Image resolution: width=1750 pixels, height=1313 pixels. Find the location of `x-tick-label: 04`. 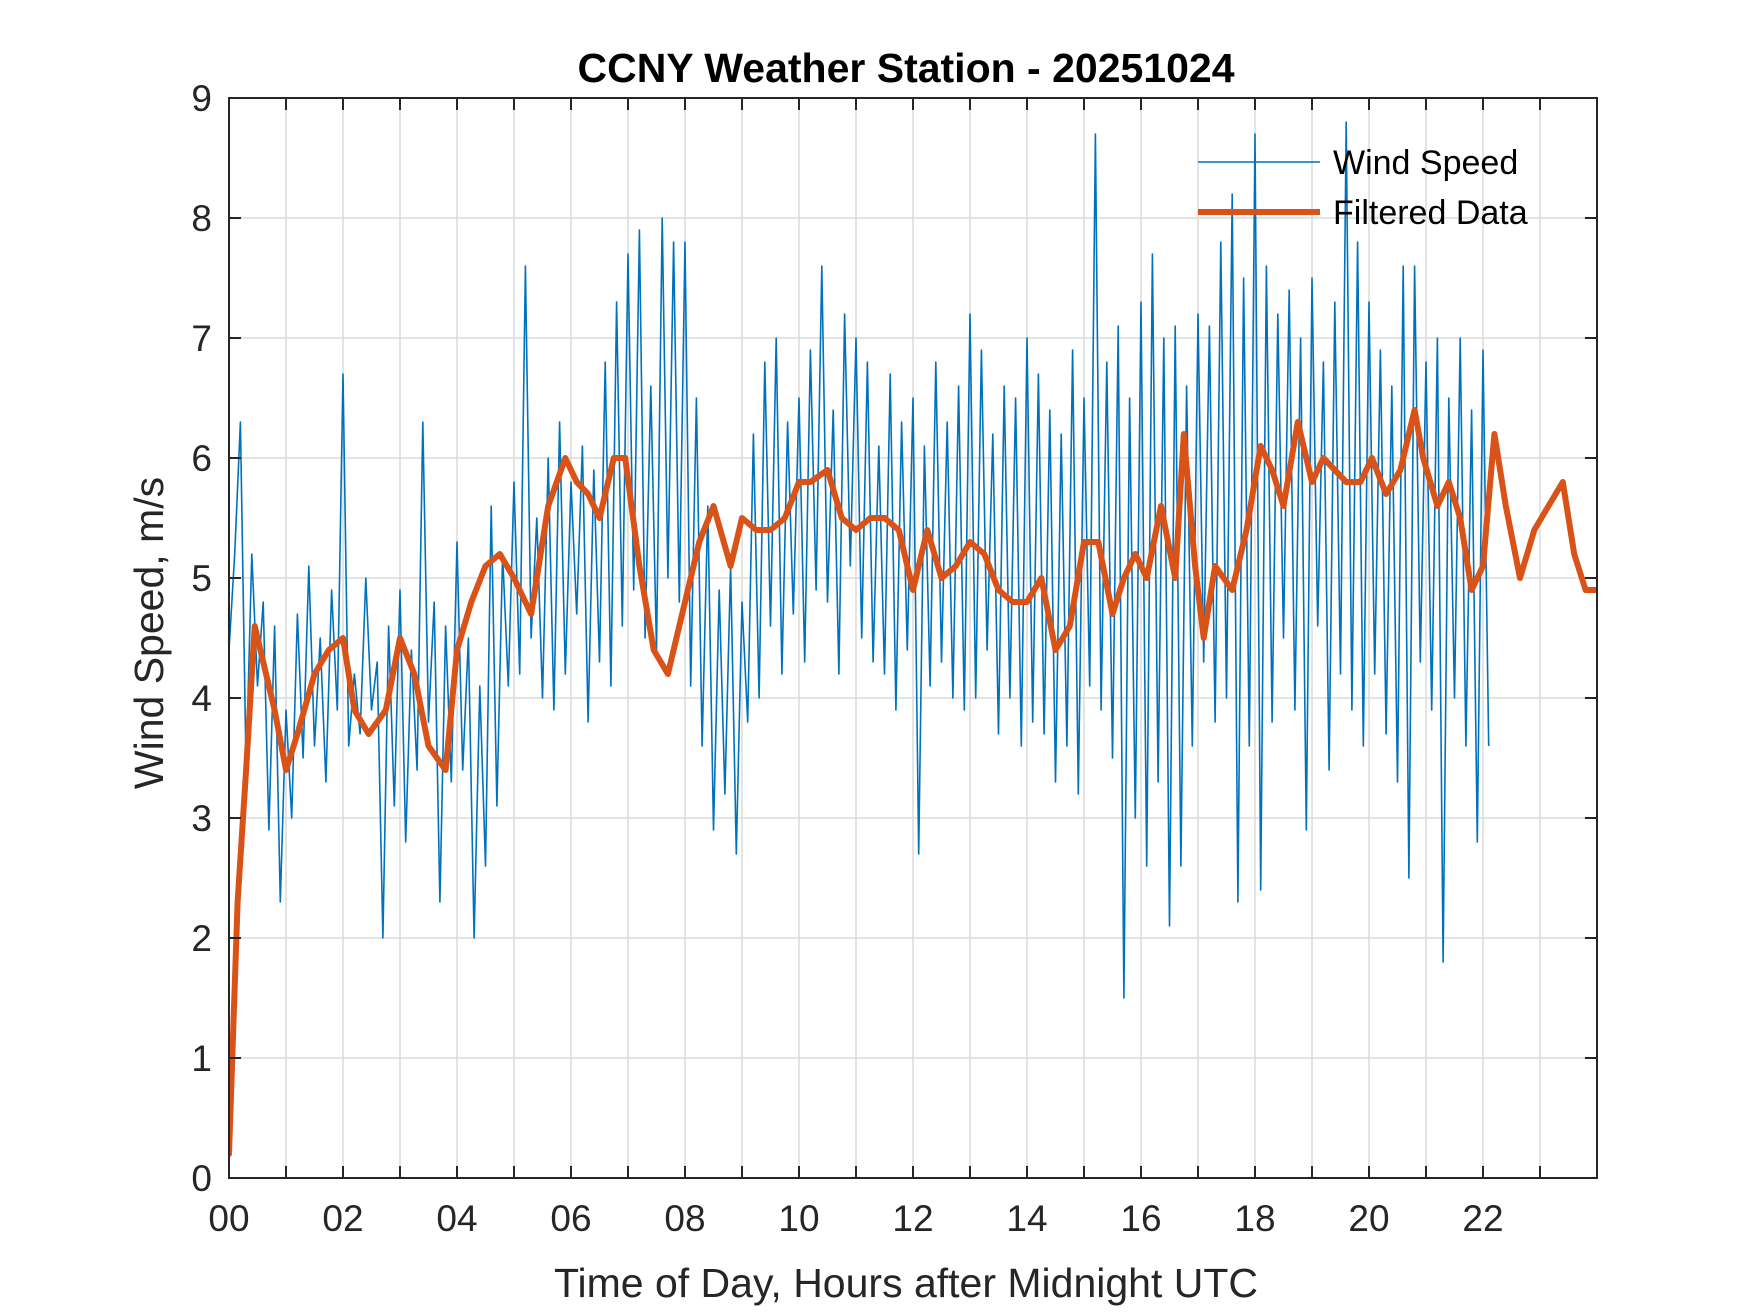

x-tick-label: 04 is located at coordinates (456, 1218).